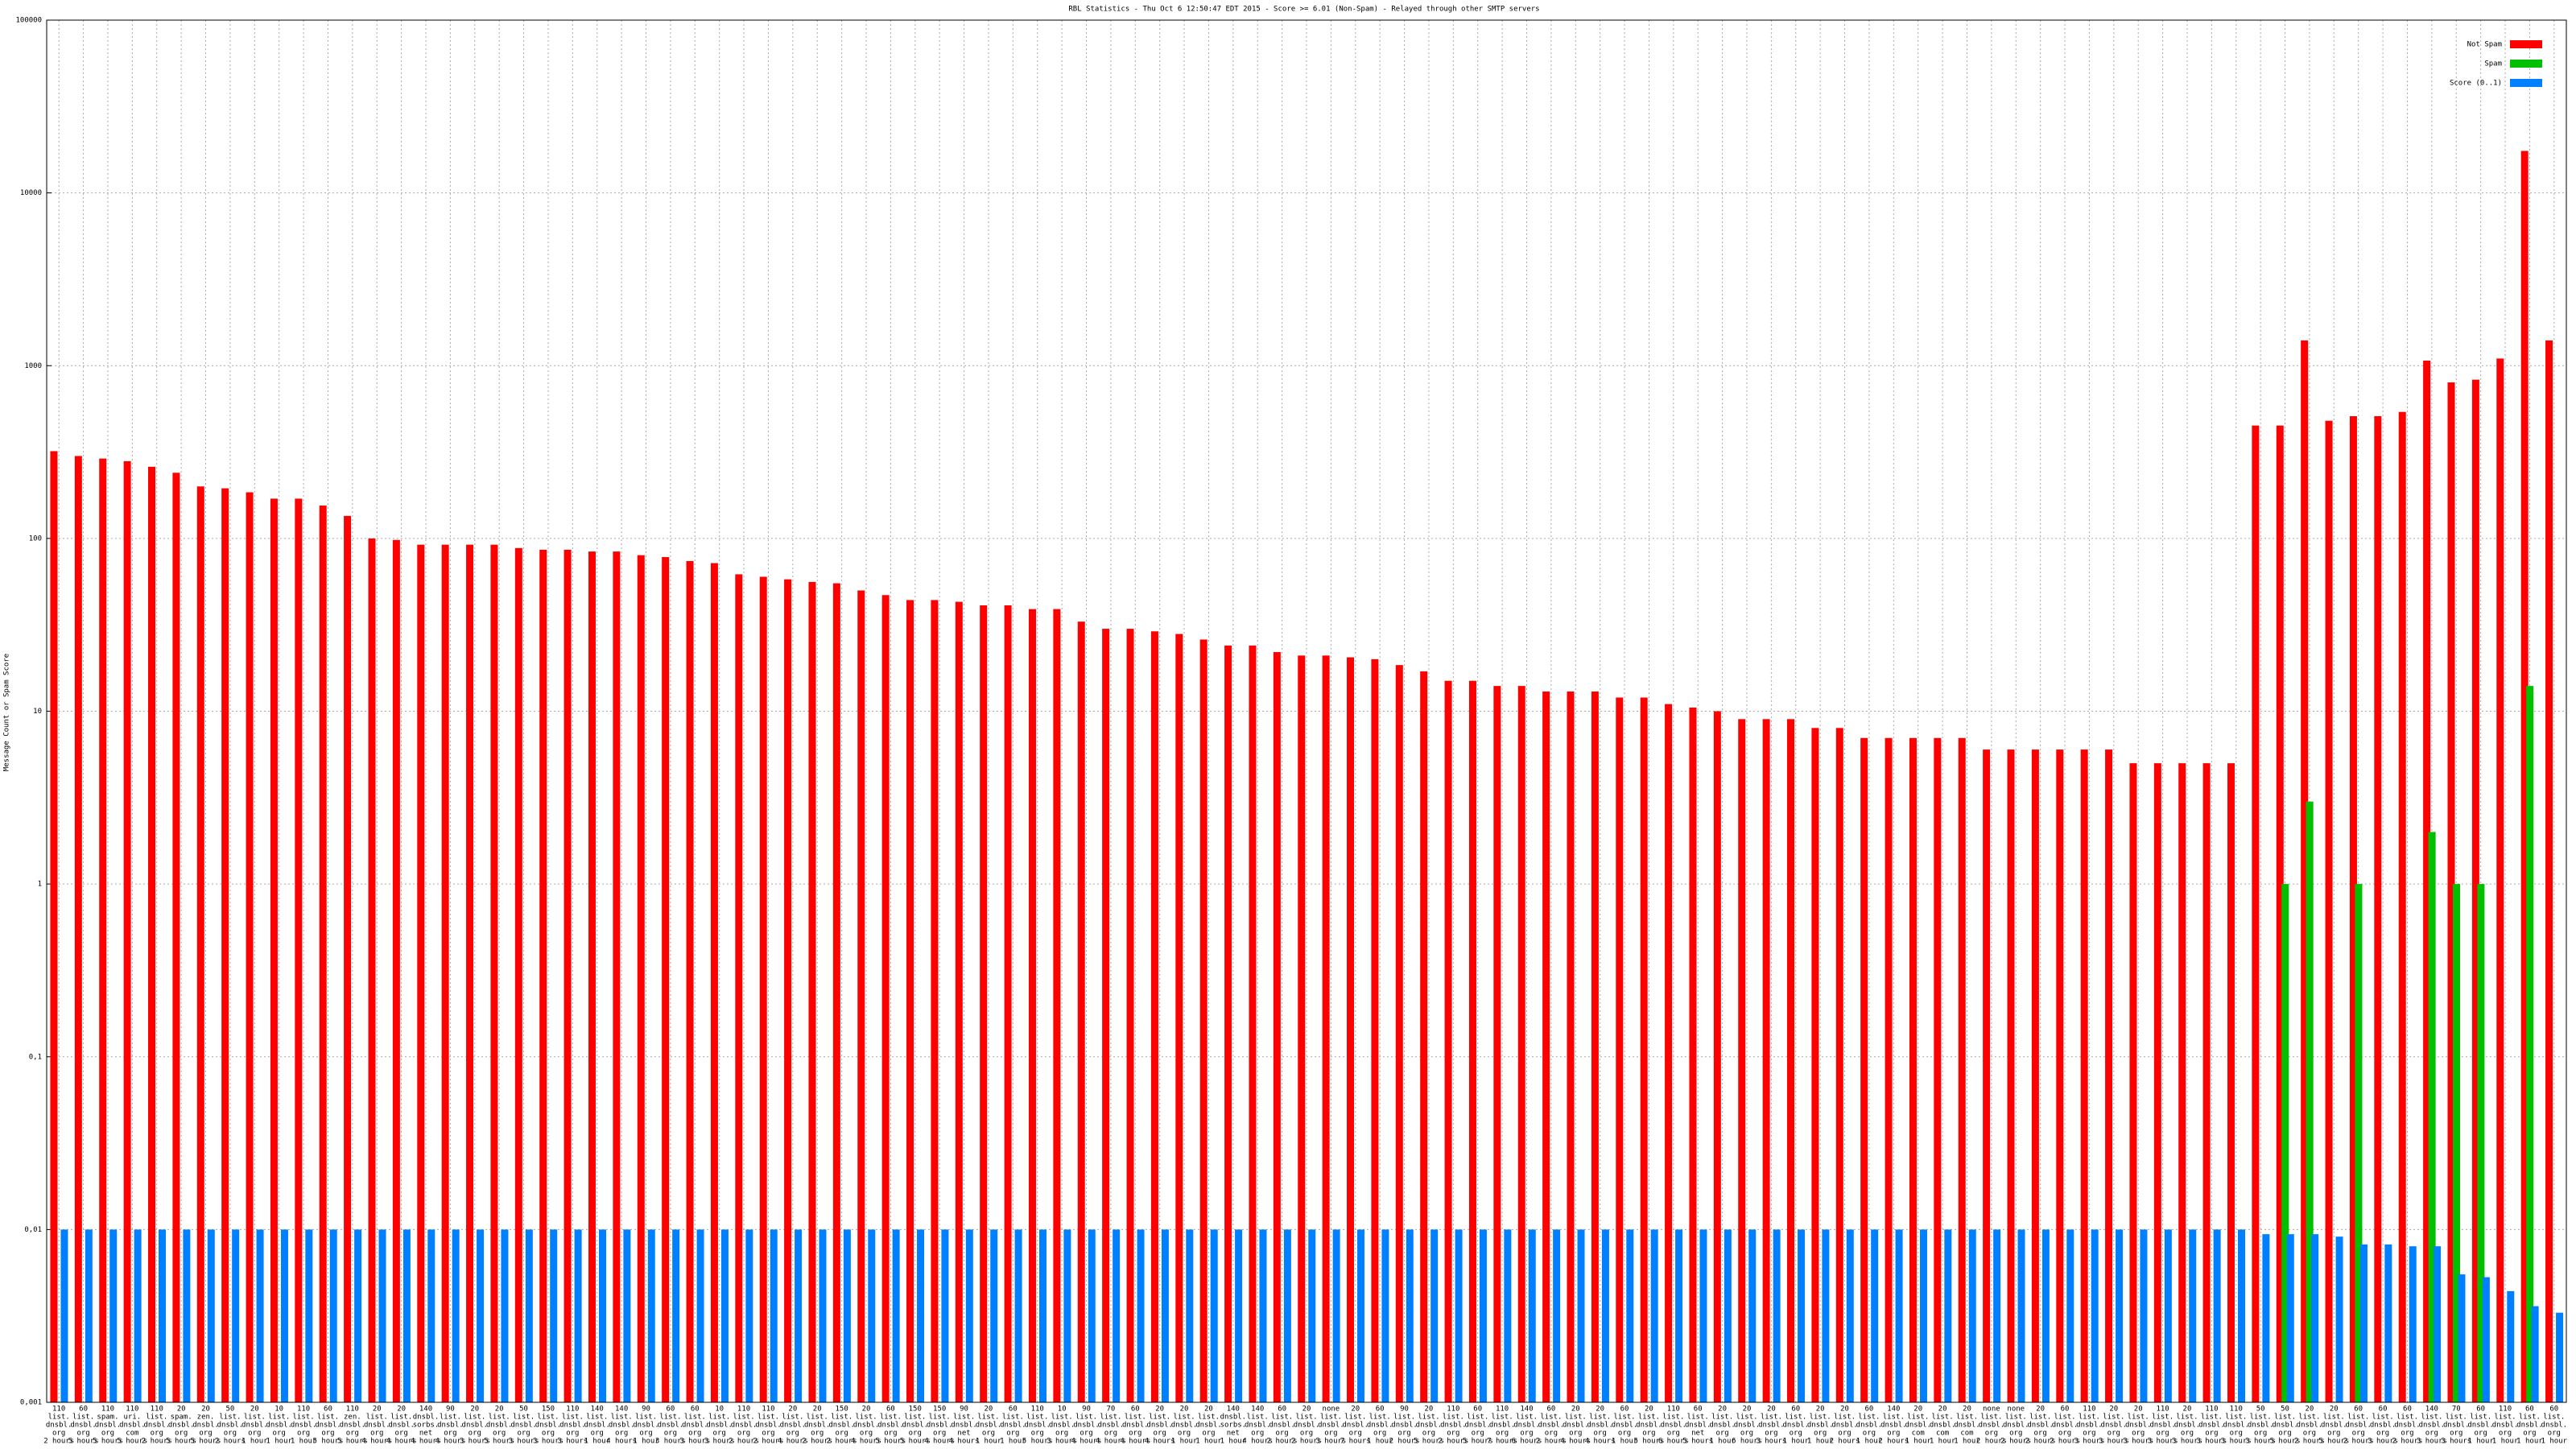  I want to click on x-tick-label: com, so click(1966, 1434).